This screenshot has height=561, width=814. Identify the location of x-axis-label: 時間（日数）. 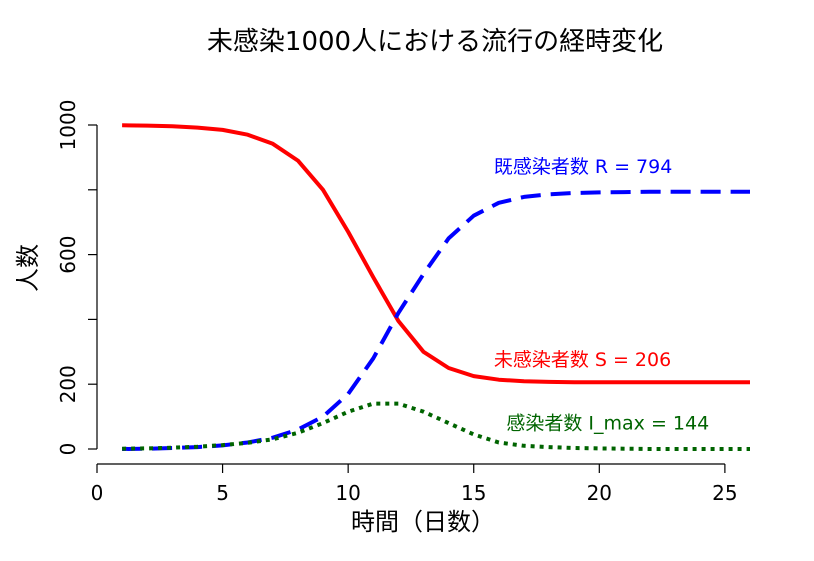
(423, 522).